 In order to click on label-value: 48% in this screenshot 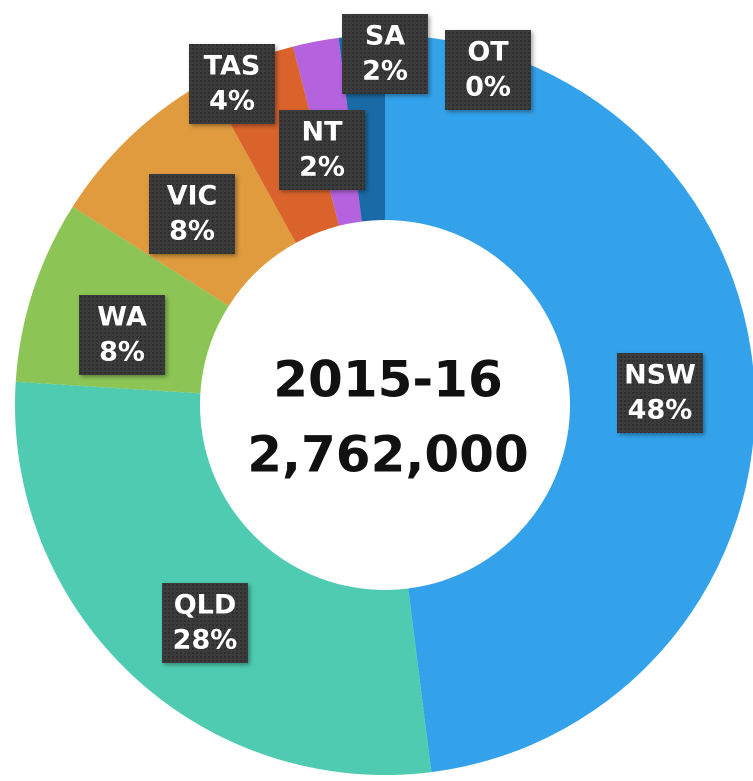, I will do `click(660, 410)`.